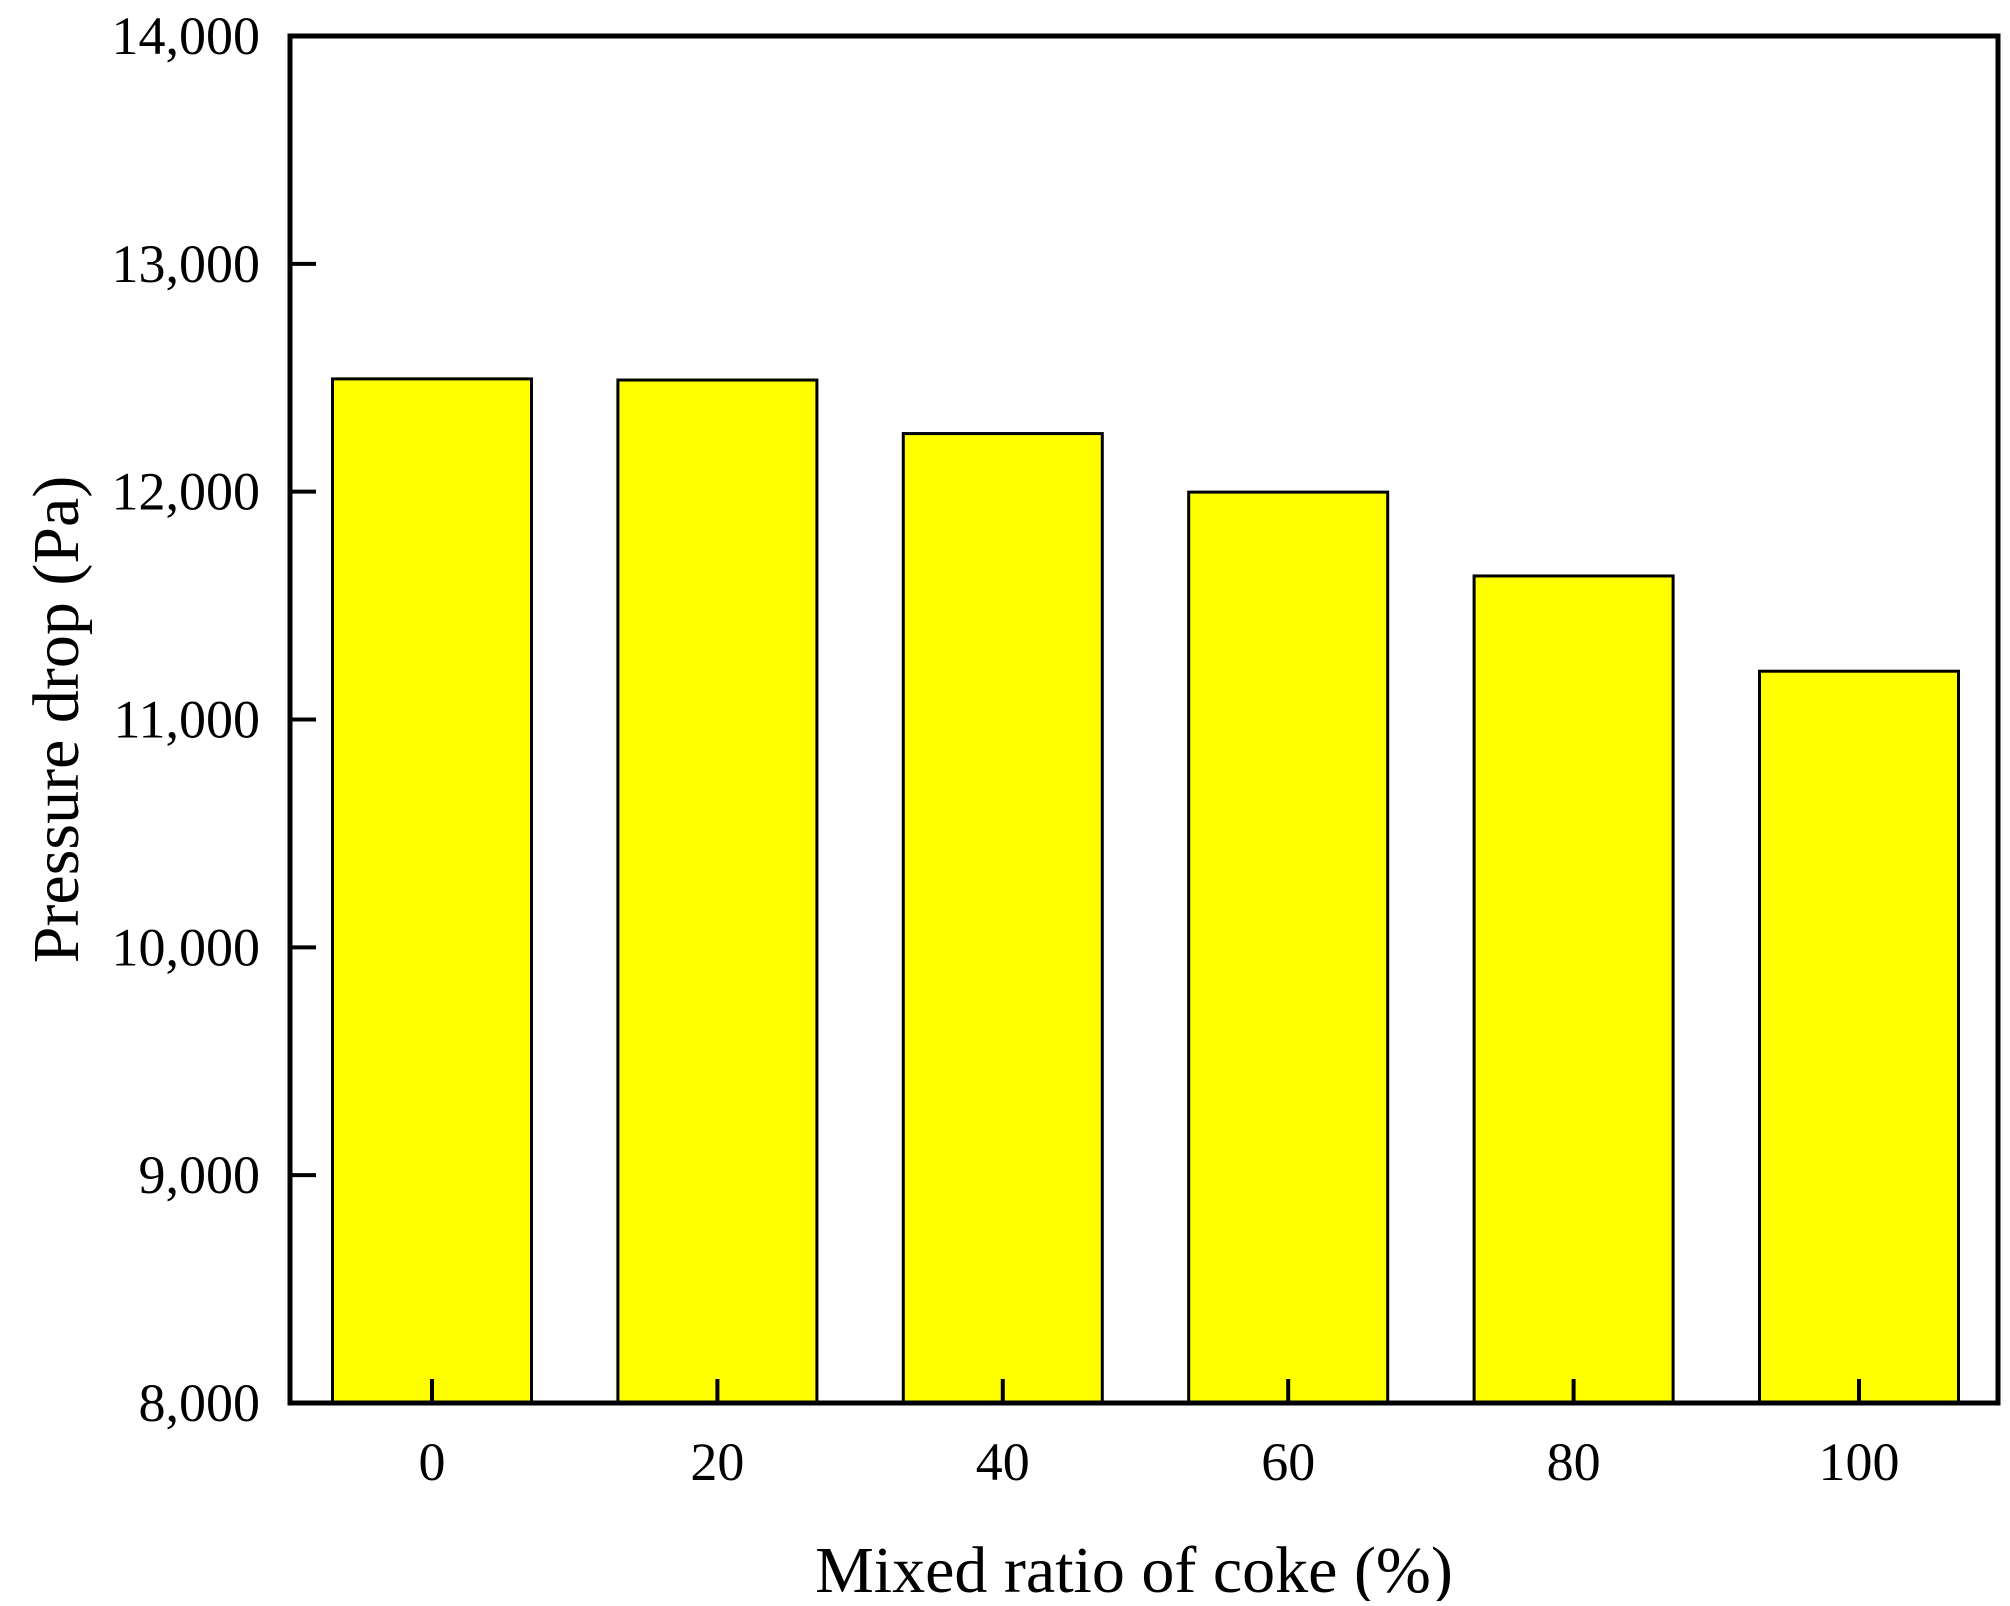 Image resolution: width=2010 pixels, height=1606 pixels. Describe the element at coordinates (186, 36) in the screenshot. I see `y-tick-label-14000: 14,000` at that location.